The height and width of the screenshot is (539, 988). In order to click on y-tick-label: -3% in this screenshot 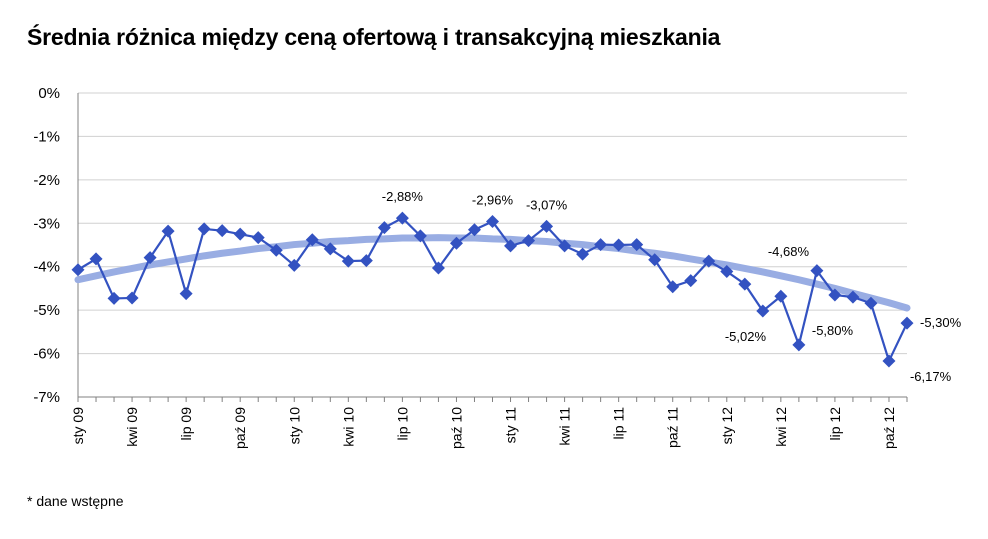, I will do `click(46, 223)`.